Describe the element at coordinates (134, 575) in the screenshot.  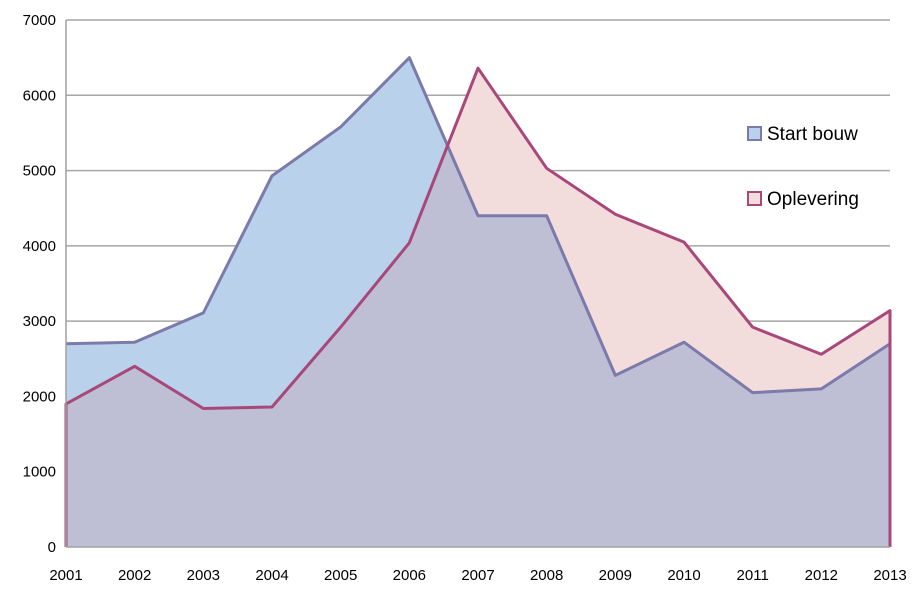
I see `x-tick-label: 2002` at that location.